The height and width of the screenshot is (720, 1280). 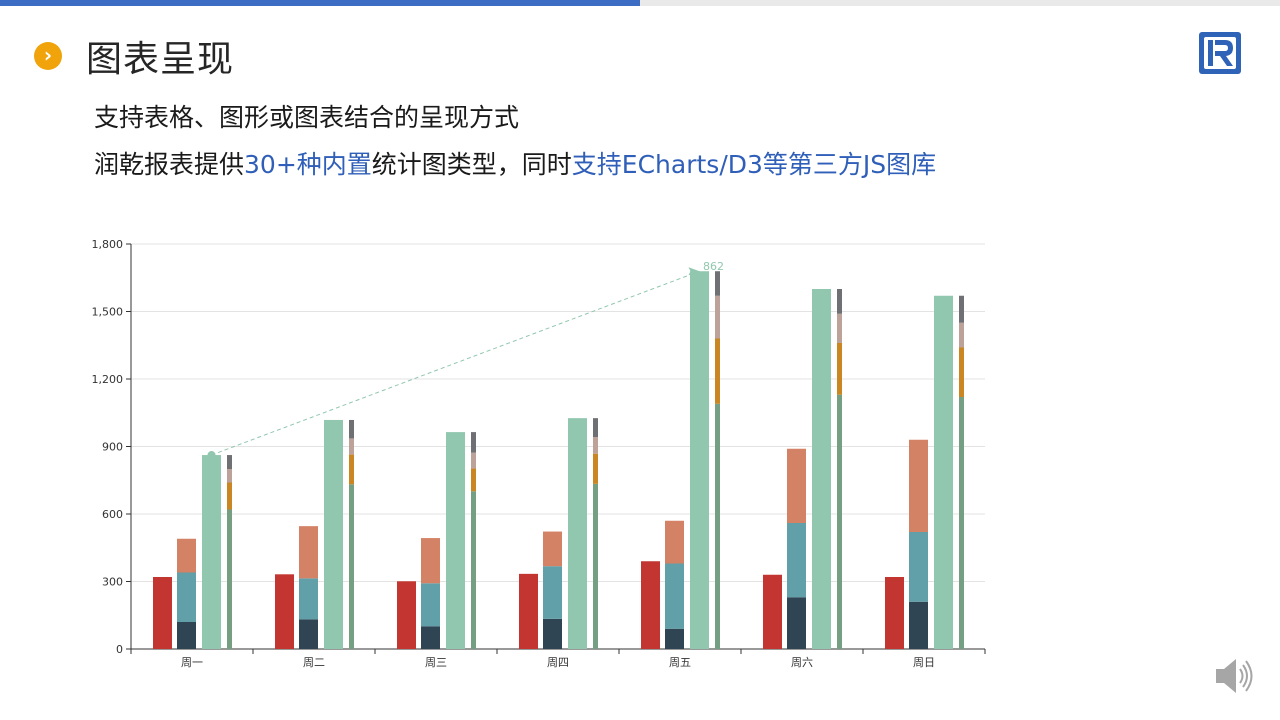 What do you see at coordinates (112, 447) in the screenshot?
I see `y-tick-label: 900` at bounding box center [112, 447].